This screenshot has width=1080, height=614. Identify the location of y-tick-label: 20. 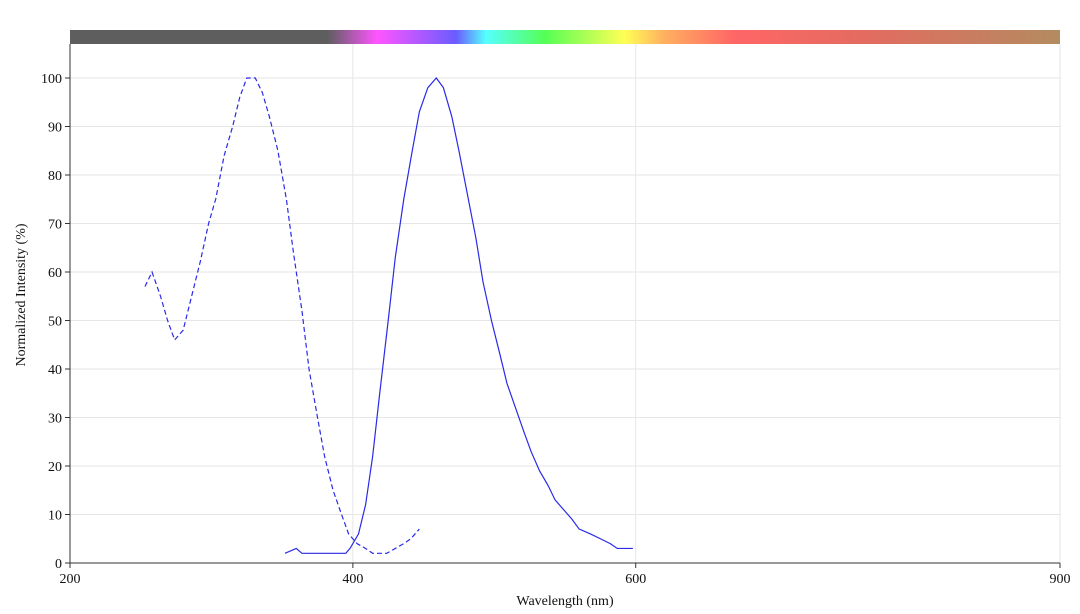
(55, 467).